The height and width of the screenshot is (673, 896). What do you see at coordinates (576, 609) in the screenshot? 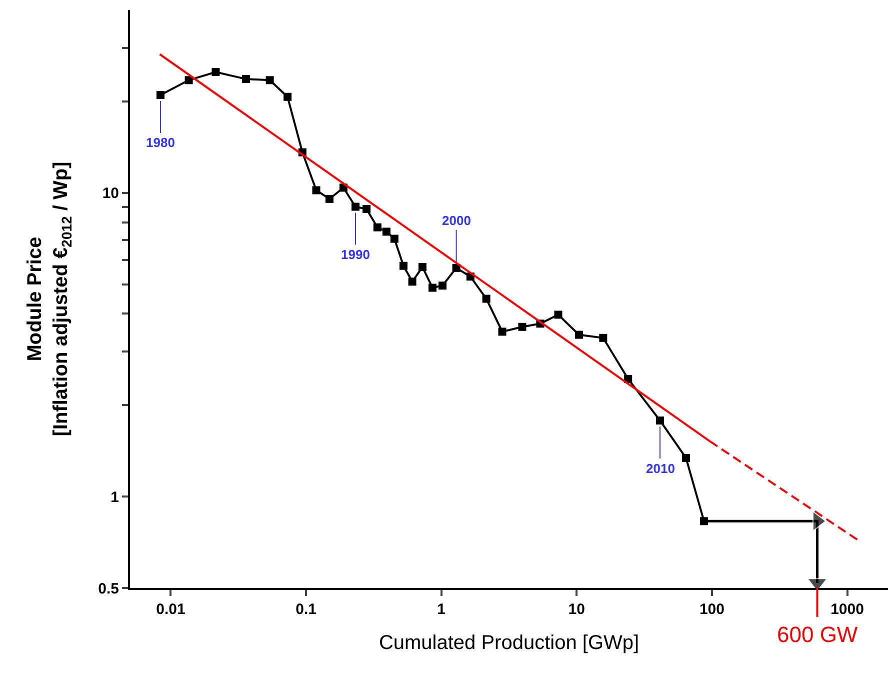
I see `x-tick-label: 10` at bounding box center [576, 609].